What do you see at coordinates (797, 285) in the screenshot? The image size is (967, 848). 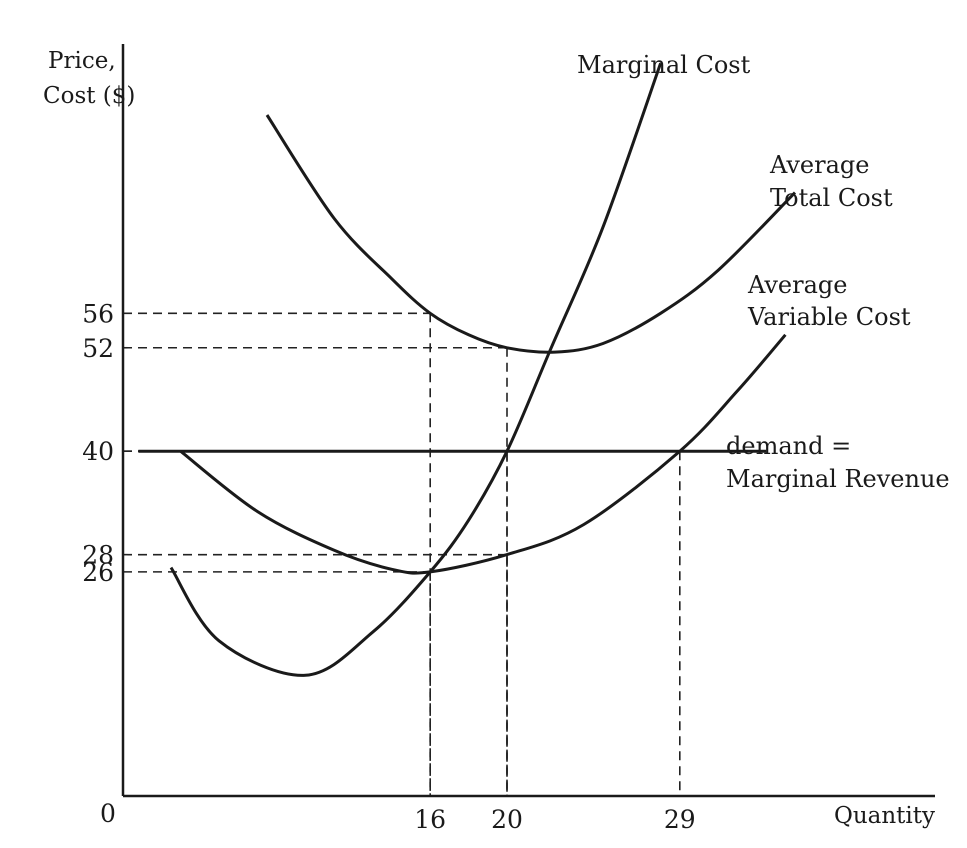 I see `avc-label-line-1: Average` at bounding box center [797, 285].